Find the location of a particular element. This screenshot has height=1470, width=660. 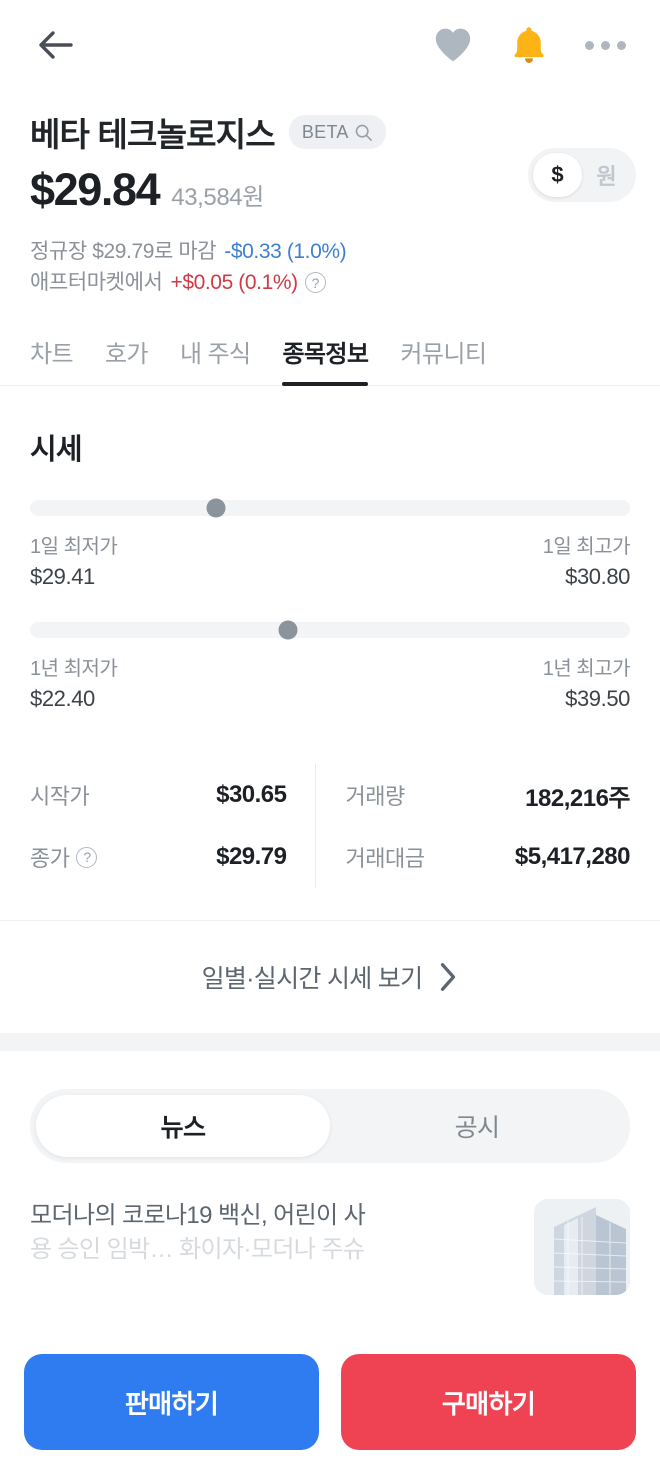

price-krw: 43,584원 is located at coordinates (217, 197).